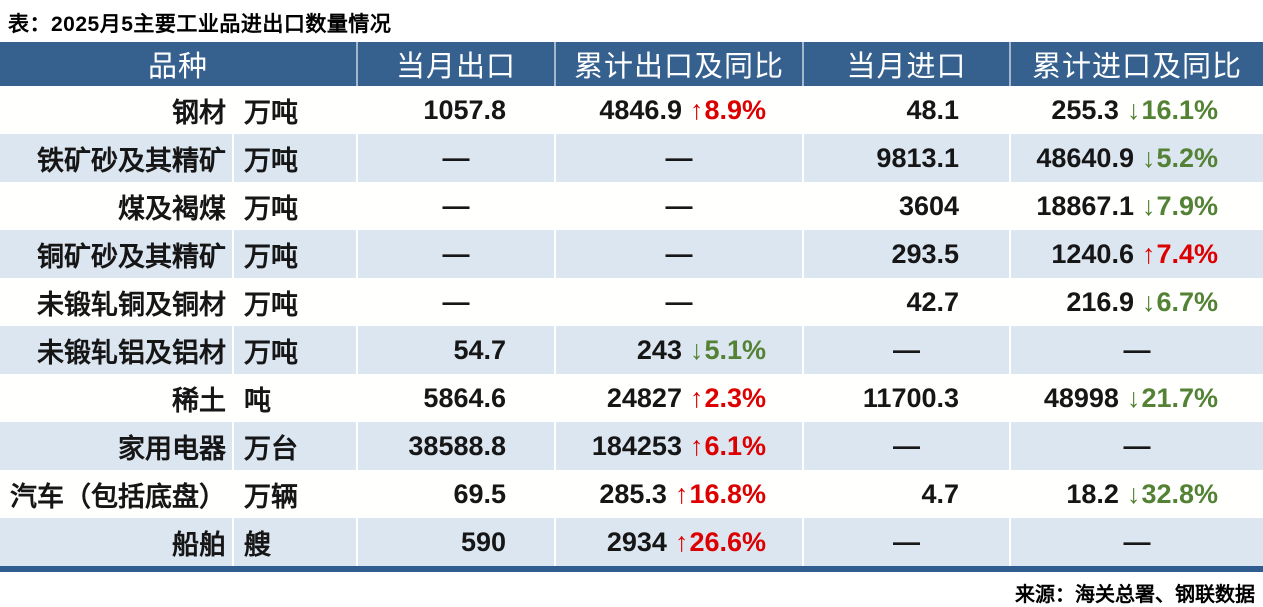  Describe the element at coordinates (179, 64) in the screenshot. I see `column-header-variety: 品种` at that location.